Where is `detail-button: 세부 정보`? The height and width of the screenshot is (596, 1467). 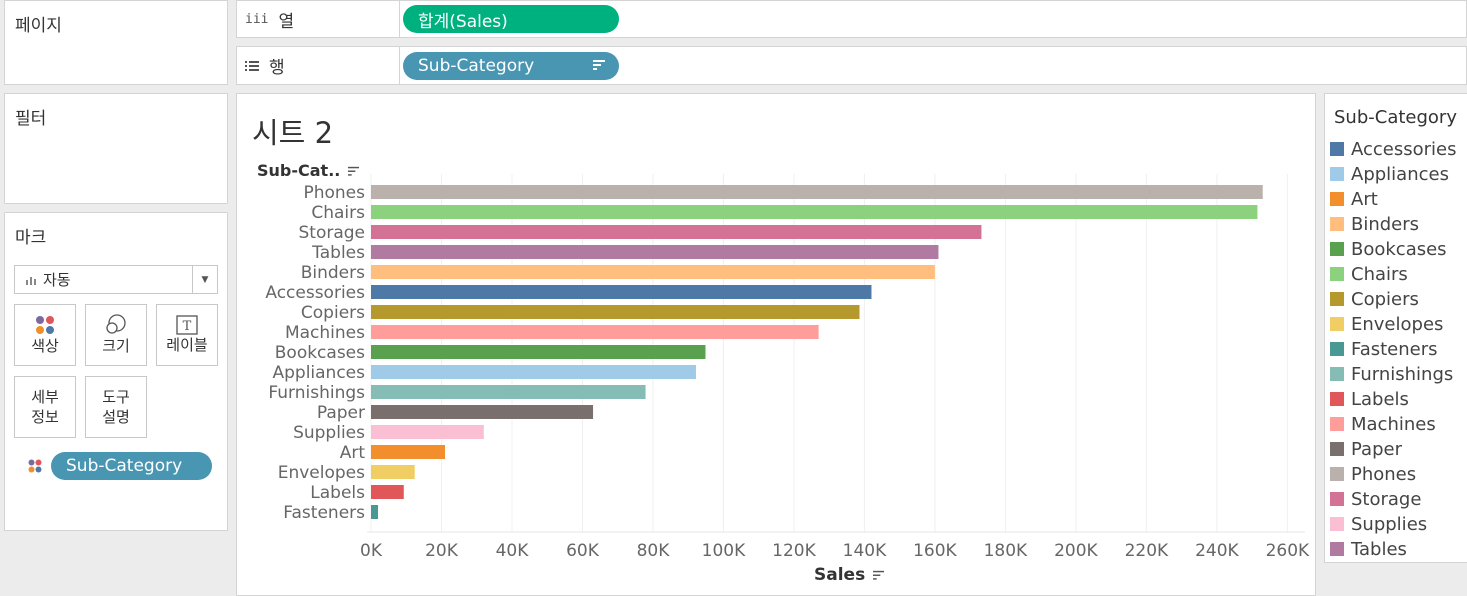
detail-button: 세부 정보 is located at coordinates (45, 407).